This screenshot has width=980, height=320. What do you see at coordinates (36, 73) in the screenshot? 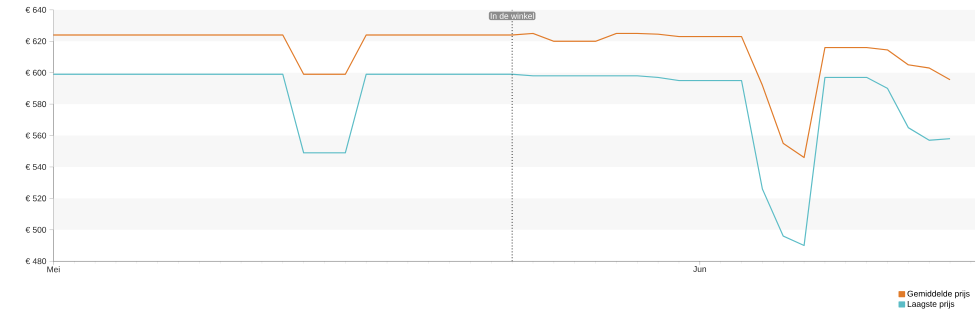
I see `y-tick-label: € 600` at bounding box center [36, 73].